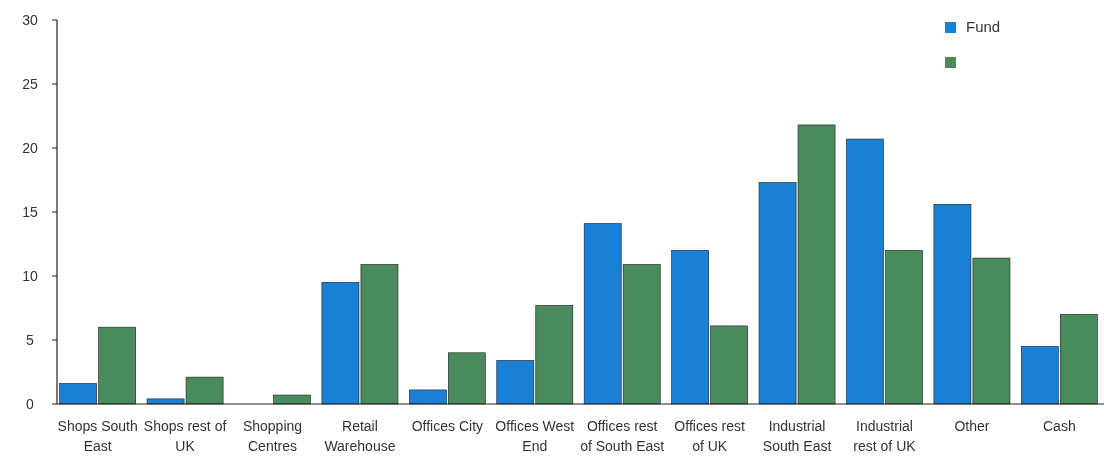 The width and height of the screenshot is (1104, 472). I want to click on y-tick-label: 25, so click(30, 83).